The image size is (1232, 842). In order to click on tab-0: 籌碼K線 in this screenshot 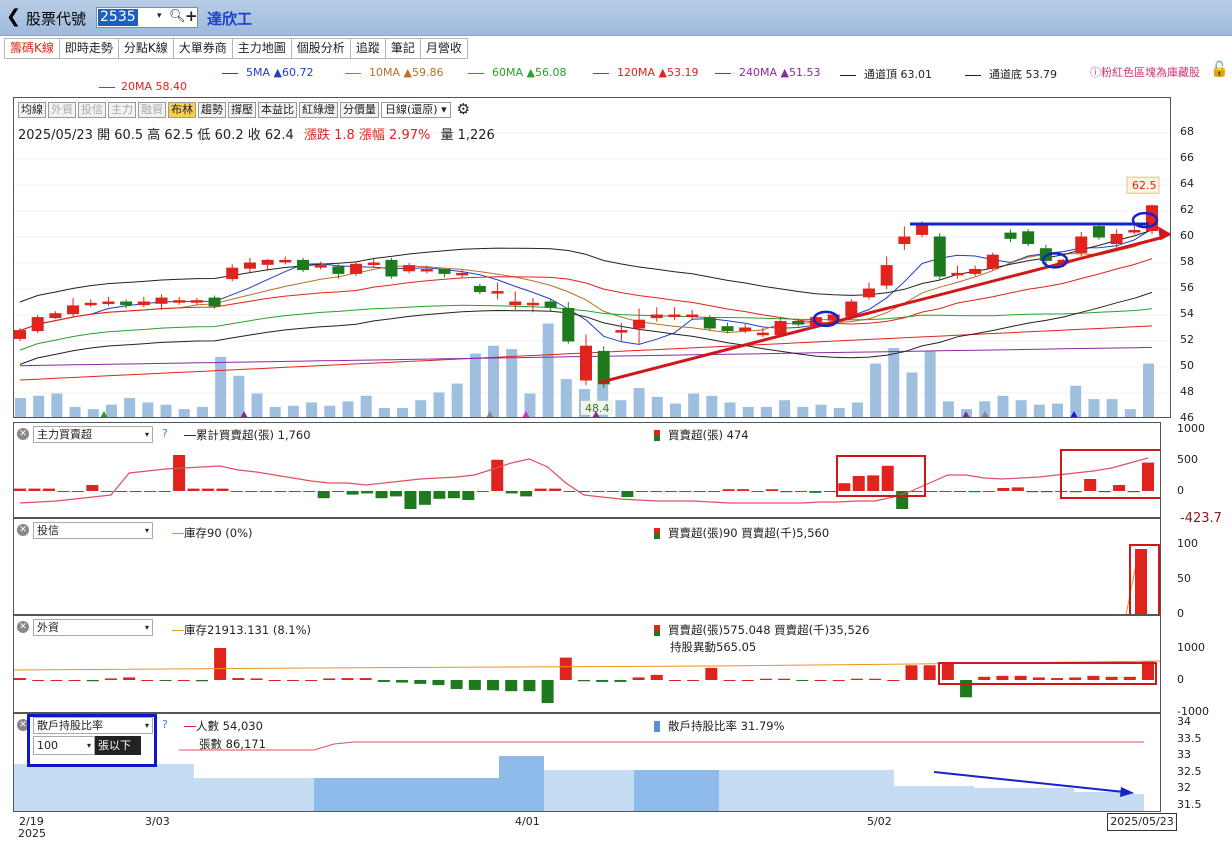, I will do `click(32, 48)`.